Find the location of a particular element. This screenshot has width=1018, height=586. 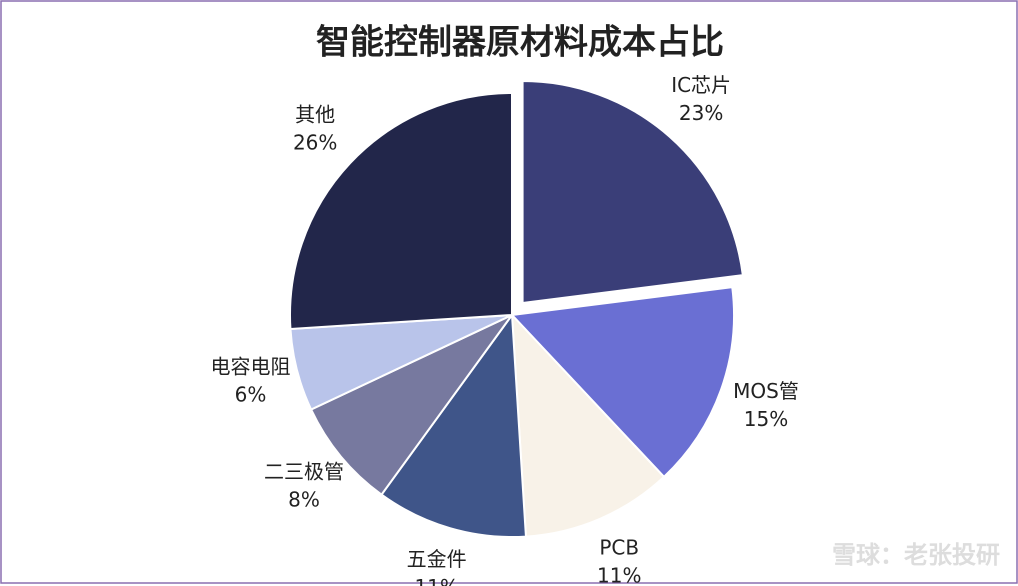

slice-label: 电容电阻 is located at coordinates (250, 367).